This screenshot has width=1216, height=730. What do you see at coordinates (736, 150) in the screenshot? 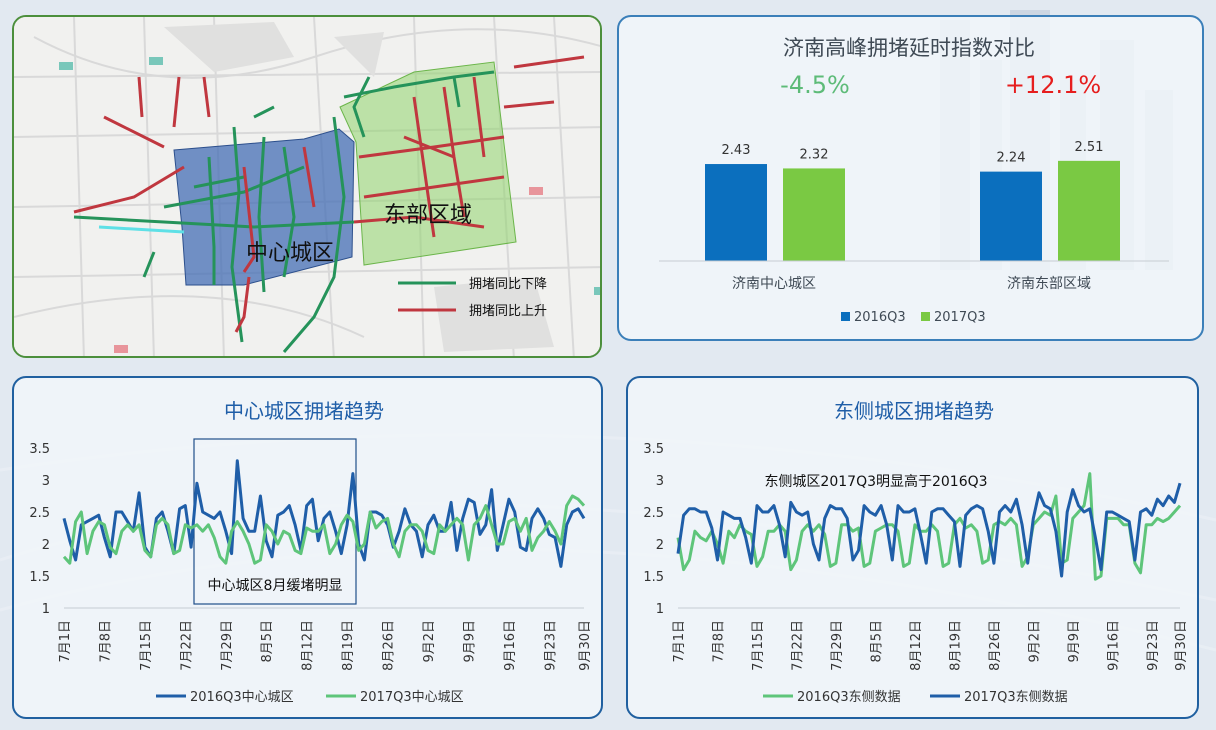
I see `bar-value-label: 2.43` at bounding box center [736, 150].